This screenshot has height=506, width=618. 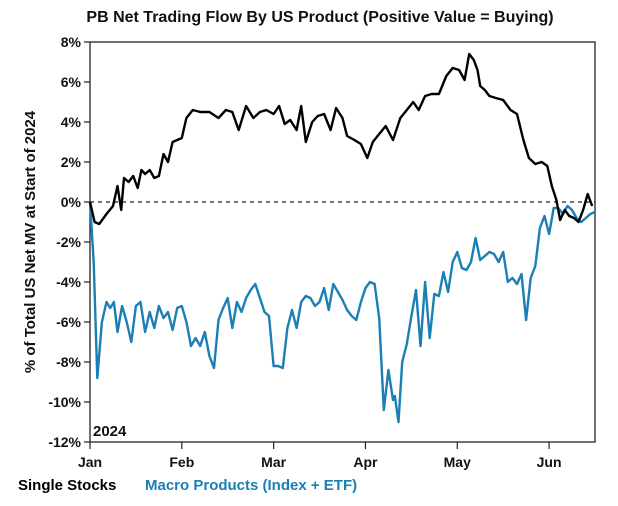 I want to click on x-tick-label: Feb, so click(x=181, y=462).